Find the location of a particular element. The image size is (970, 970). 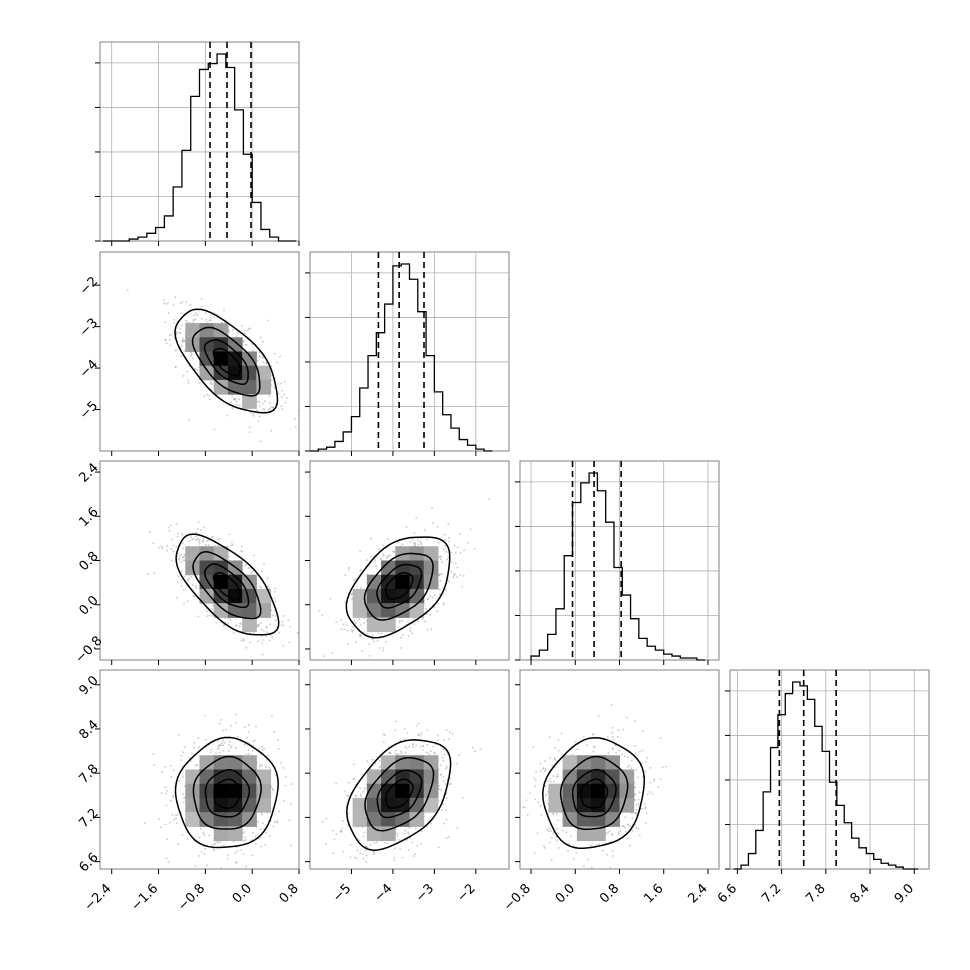

panel-frame is located at coordinates (199, 769).